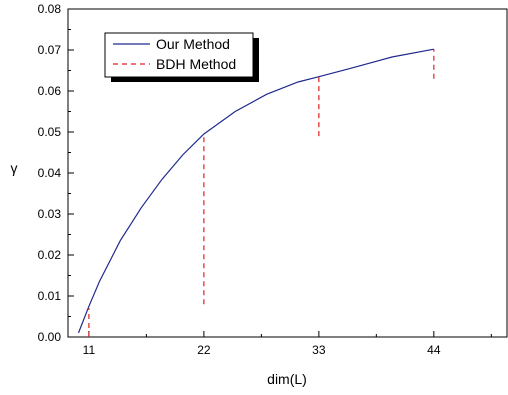 This screenshot has width=508, height=395. I want to click on y-tick-label: 0.07, so click(50, 50).